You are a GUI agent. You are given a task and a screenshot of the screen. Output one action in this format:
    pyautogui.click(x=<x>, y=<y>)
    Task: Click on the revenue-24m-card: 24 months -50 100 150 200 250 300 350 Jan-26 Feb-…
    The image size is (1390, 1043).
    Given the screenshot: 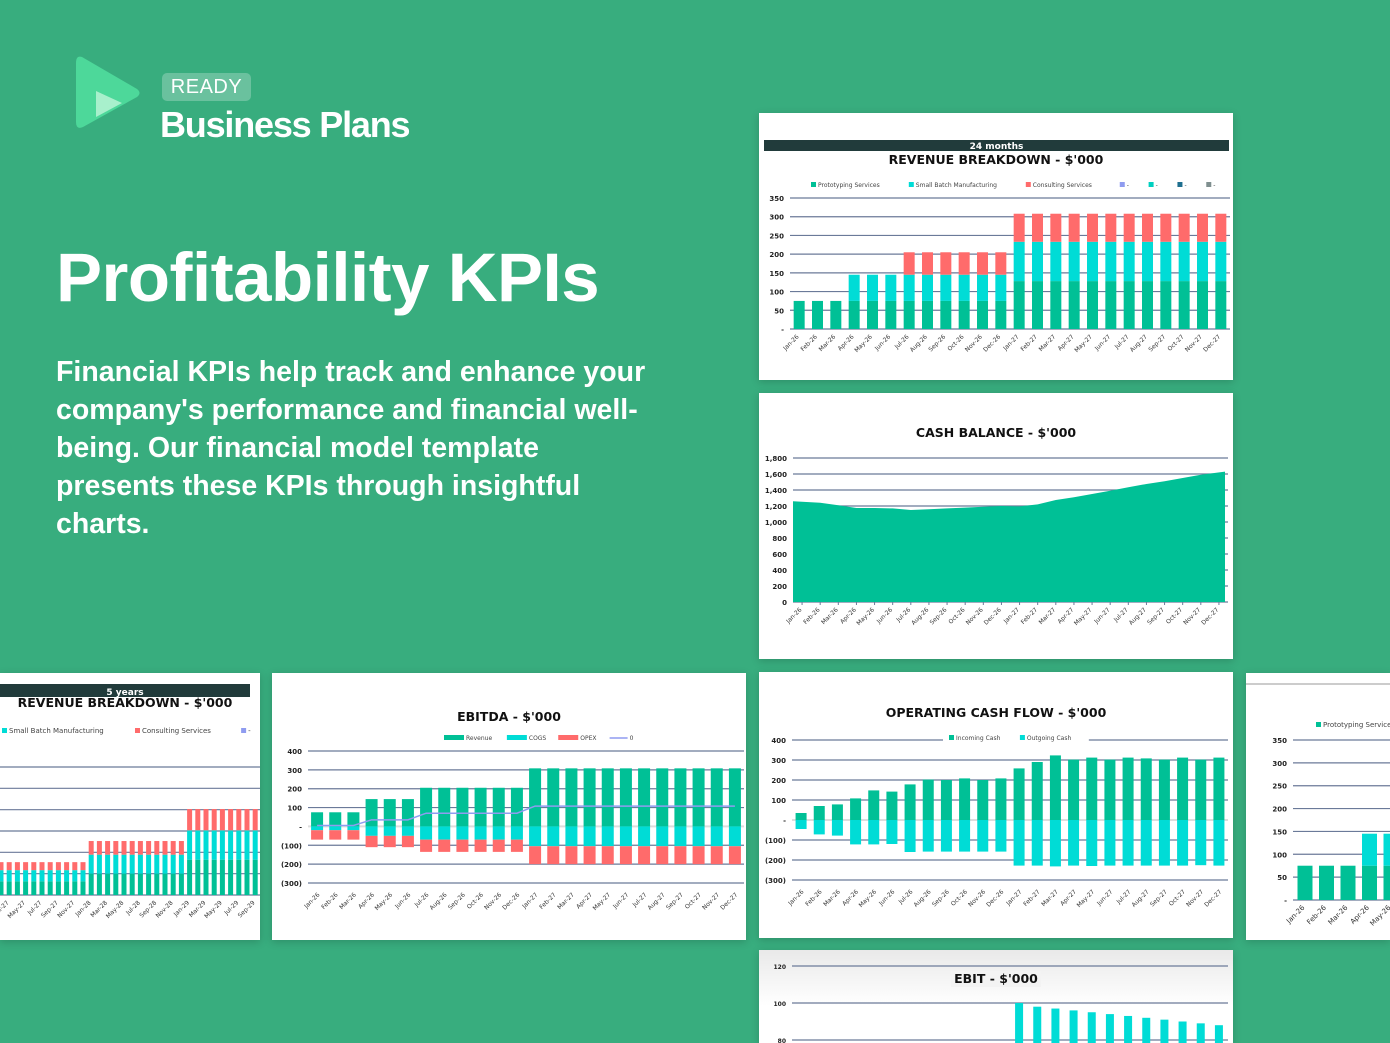 What is the action you would take?
    pyautogui.click(x=996, y=246)
    